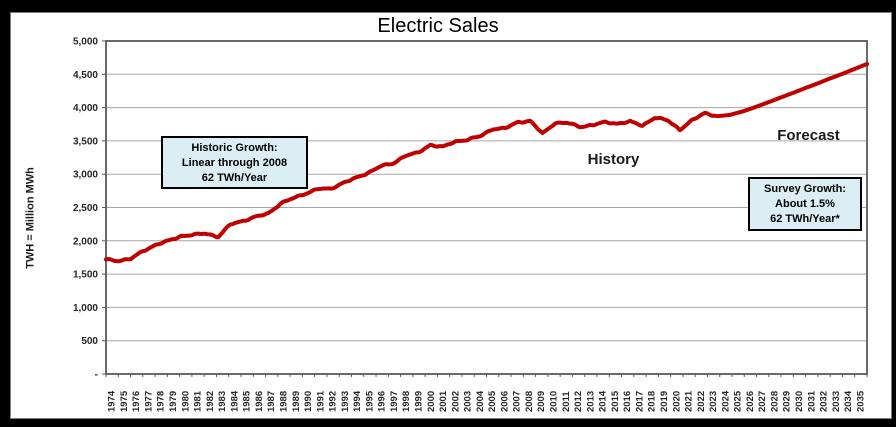 The width and height of the screenshot is (896, 427). I want to click on x-tick-label: 2010, so click(554, 401).